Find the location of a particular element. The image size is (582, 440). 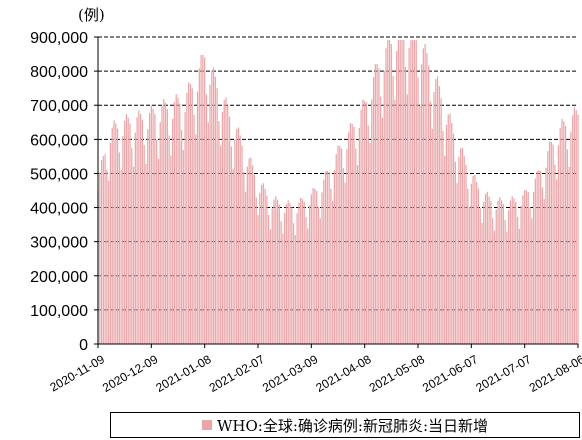

x-tick-label: 2021-01-08 is located at coordinates (183, 373).